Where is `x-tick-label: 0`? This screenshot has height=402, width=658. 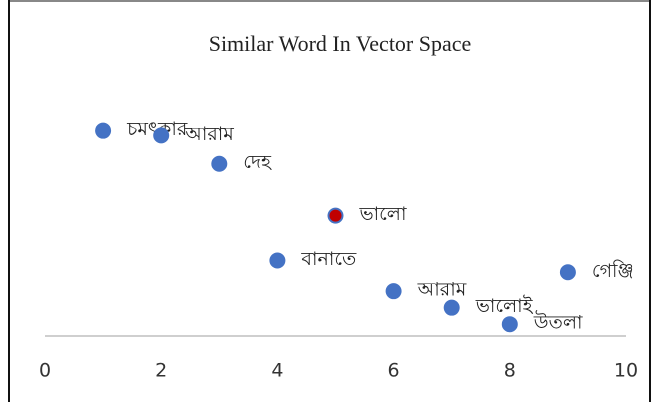 x-tick-label: 0 is located at coordinates (45, 371).